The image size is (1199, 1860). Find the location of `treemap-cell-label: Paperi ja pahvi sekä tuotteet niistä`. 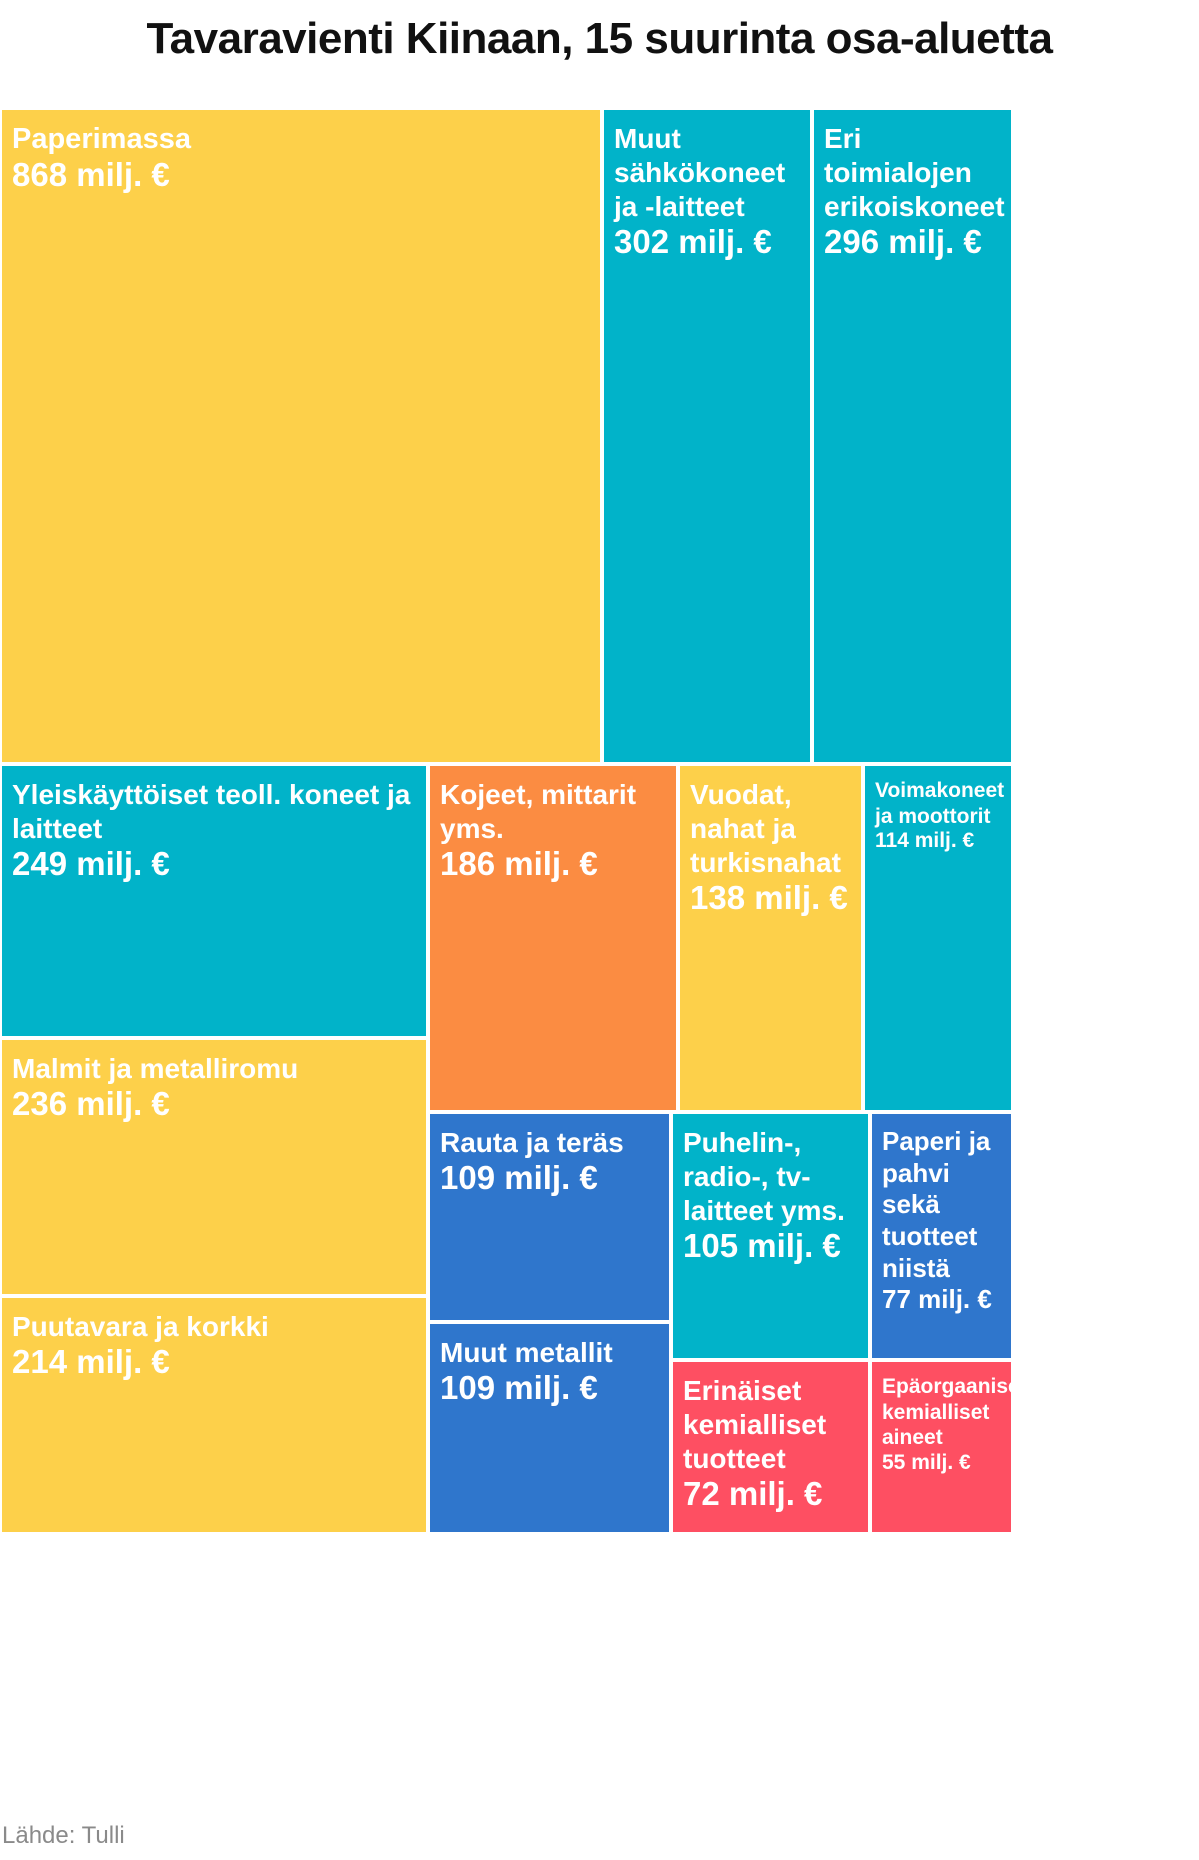

treemap-cell-label: Paperi ja pahvi sekä tuotteet niistä is located at coordinates (936, 1204).